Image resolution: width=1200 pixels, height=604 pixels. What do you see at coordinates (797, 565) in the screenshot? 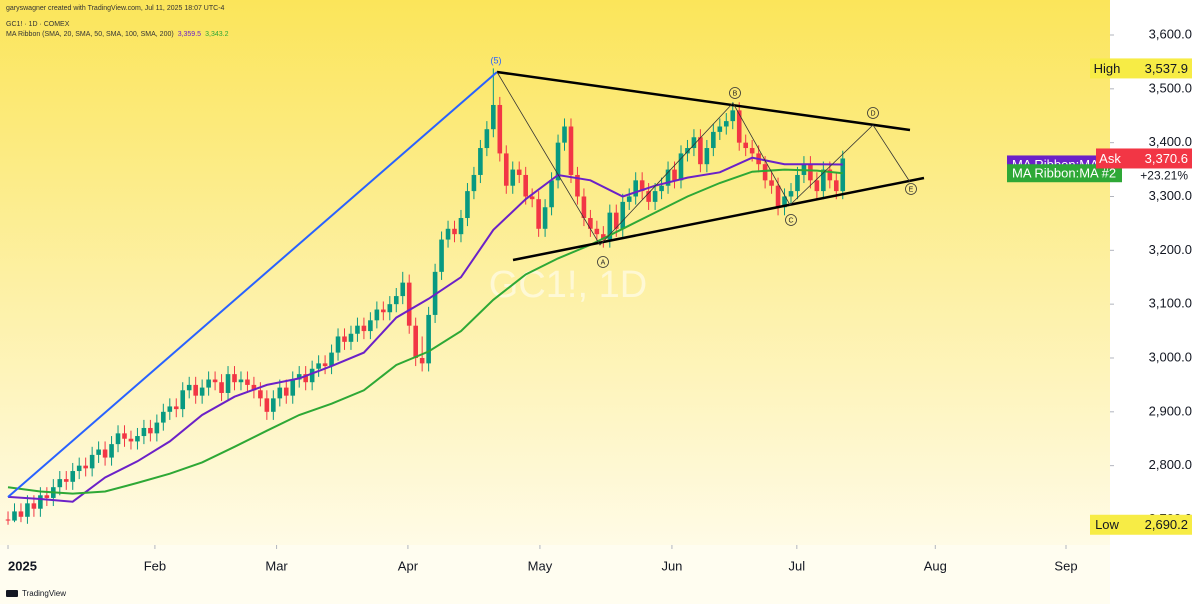
I see `x-tick-label: Jul` at bounding box center [797, 565].